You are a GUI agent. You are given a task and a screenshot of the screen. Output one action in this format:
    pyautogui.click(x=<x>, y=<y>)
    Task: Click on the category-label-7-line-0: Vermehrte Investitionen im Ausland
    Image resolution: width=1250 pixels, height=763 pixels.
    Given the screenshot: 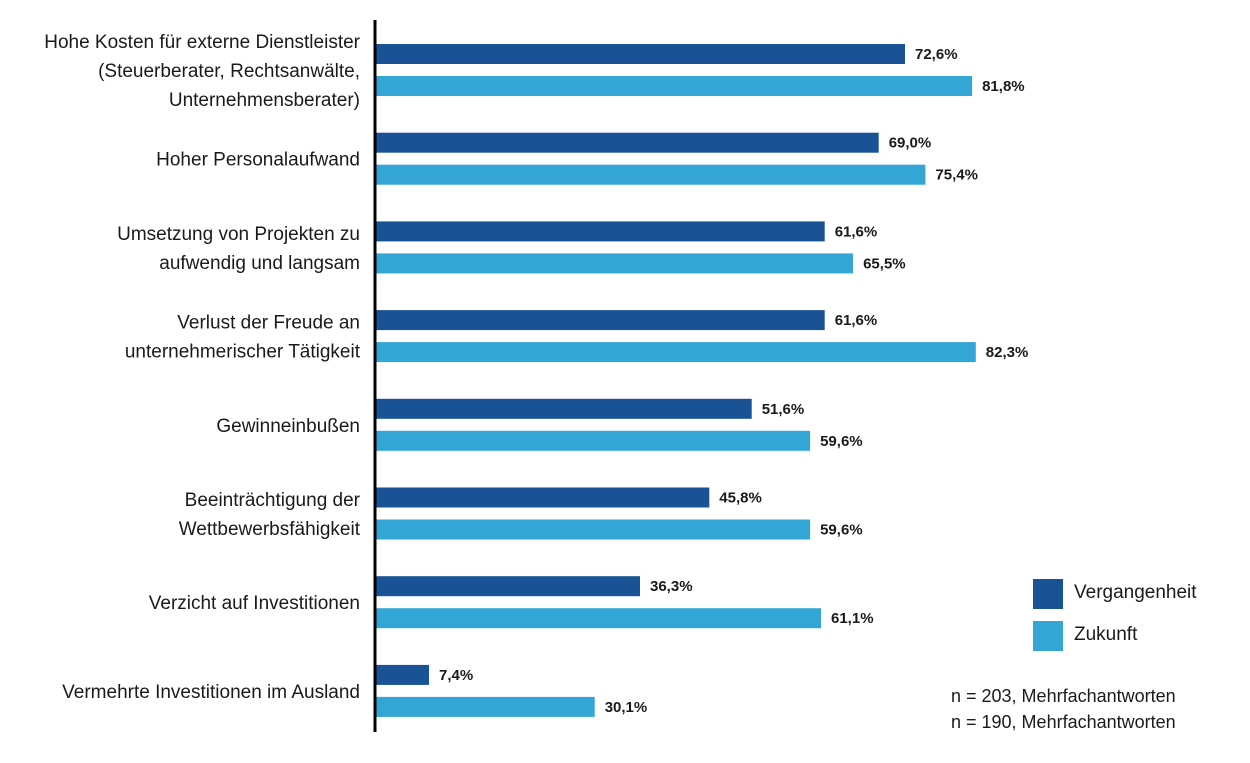 What is the action you would take?
    pyautogui.click(x=211, y=692)
    